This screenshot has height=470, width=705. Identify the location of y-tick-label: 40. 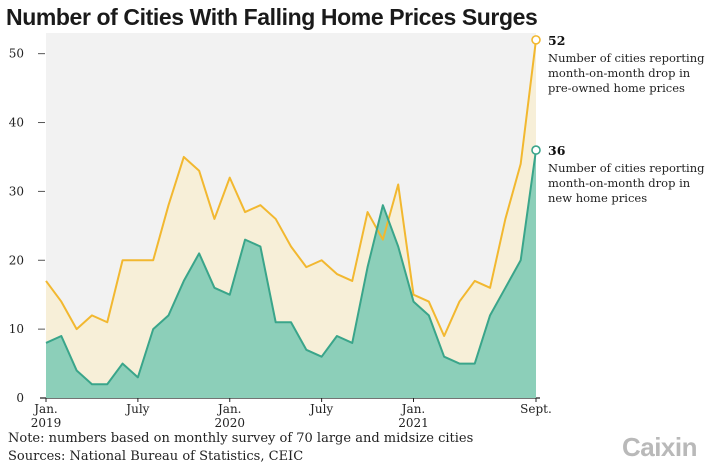
(16, 123).